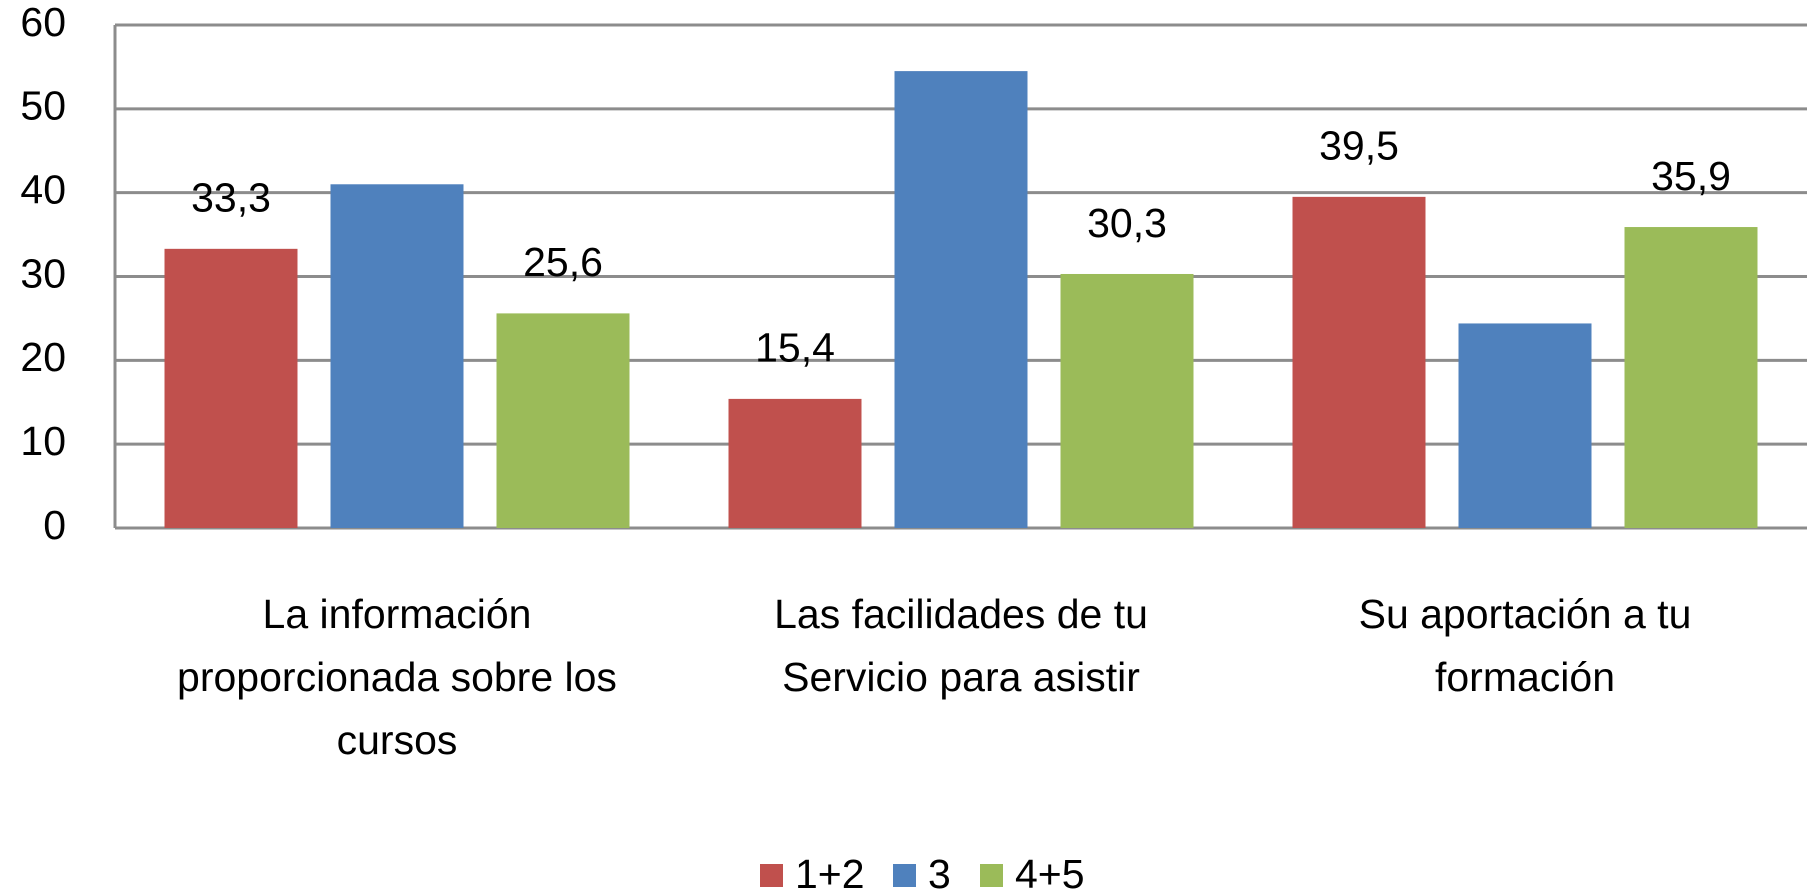 The image size is (1807, 896). What do you see at coordinates (1050, 873) in the screenshot?
I see `legend-label: 4+5` at bounding box center [1050, 873].